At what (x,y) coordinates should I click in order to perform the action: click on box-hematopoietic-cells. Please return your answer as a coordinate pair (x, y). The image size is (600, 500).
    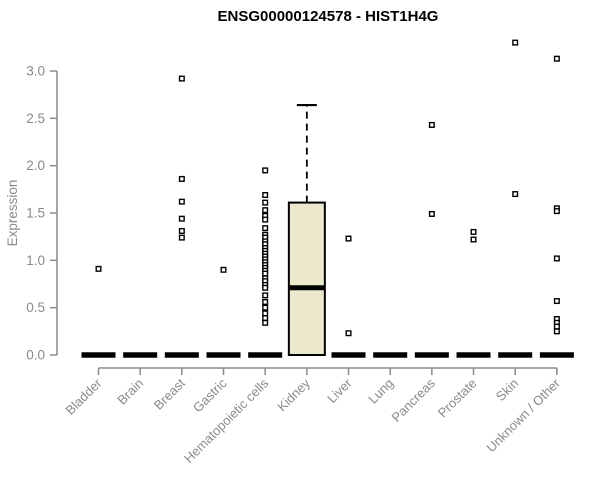
    Looking at the image, I should click on (265, 262).